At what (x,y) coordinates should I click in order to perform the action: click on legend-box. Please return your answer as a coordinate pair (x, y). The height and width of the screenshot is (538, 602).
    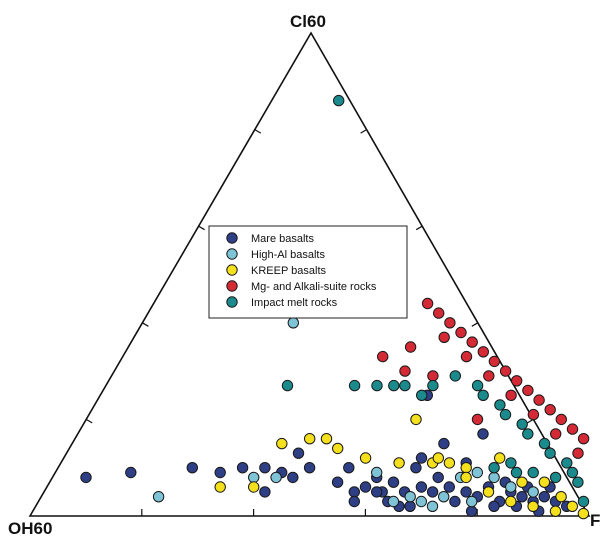
    Looking at the image, I should click on (308, 272).